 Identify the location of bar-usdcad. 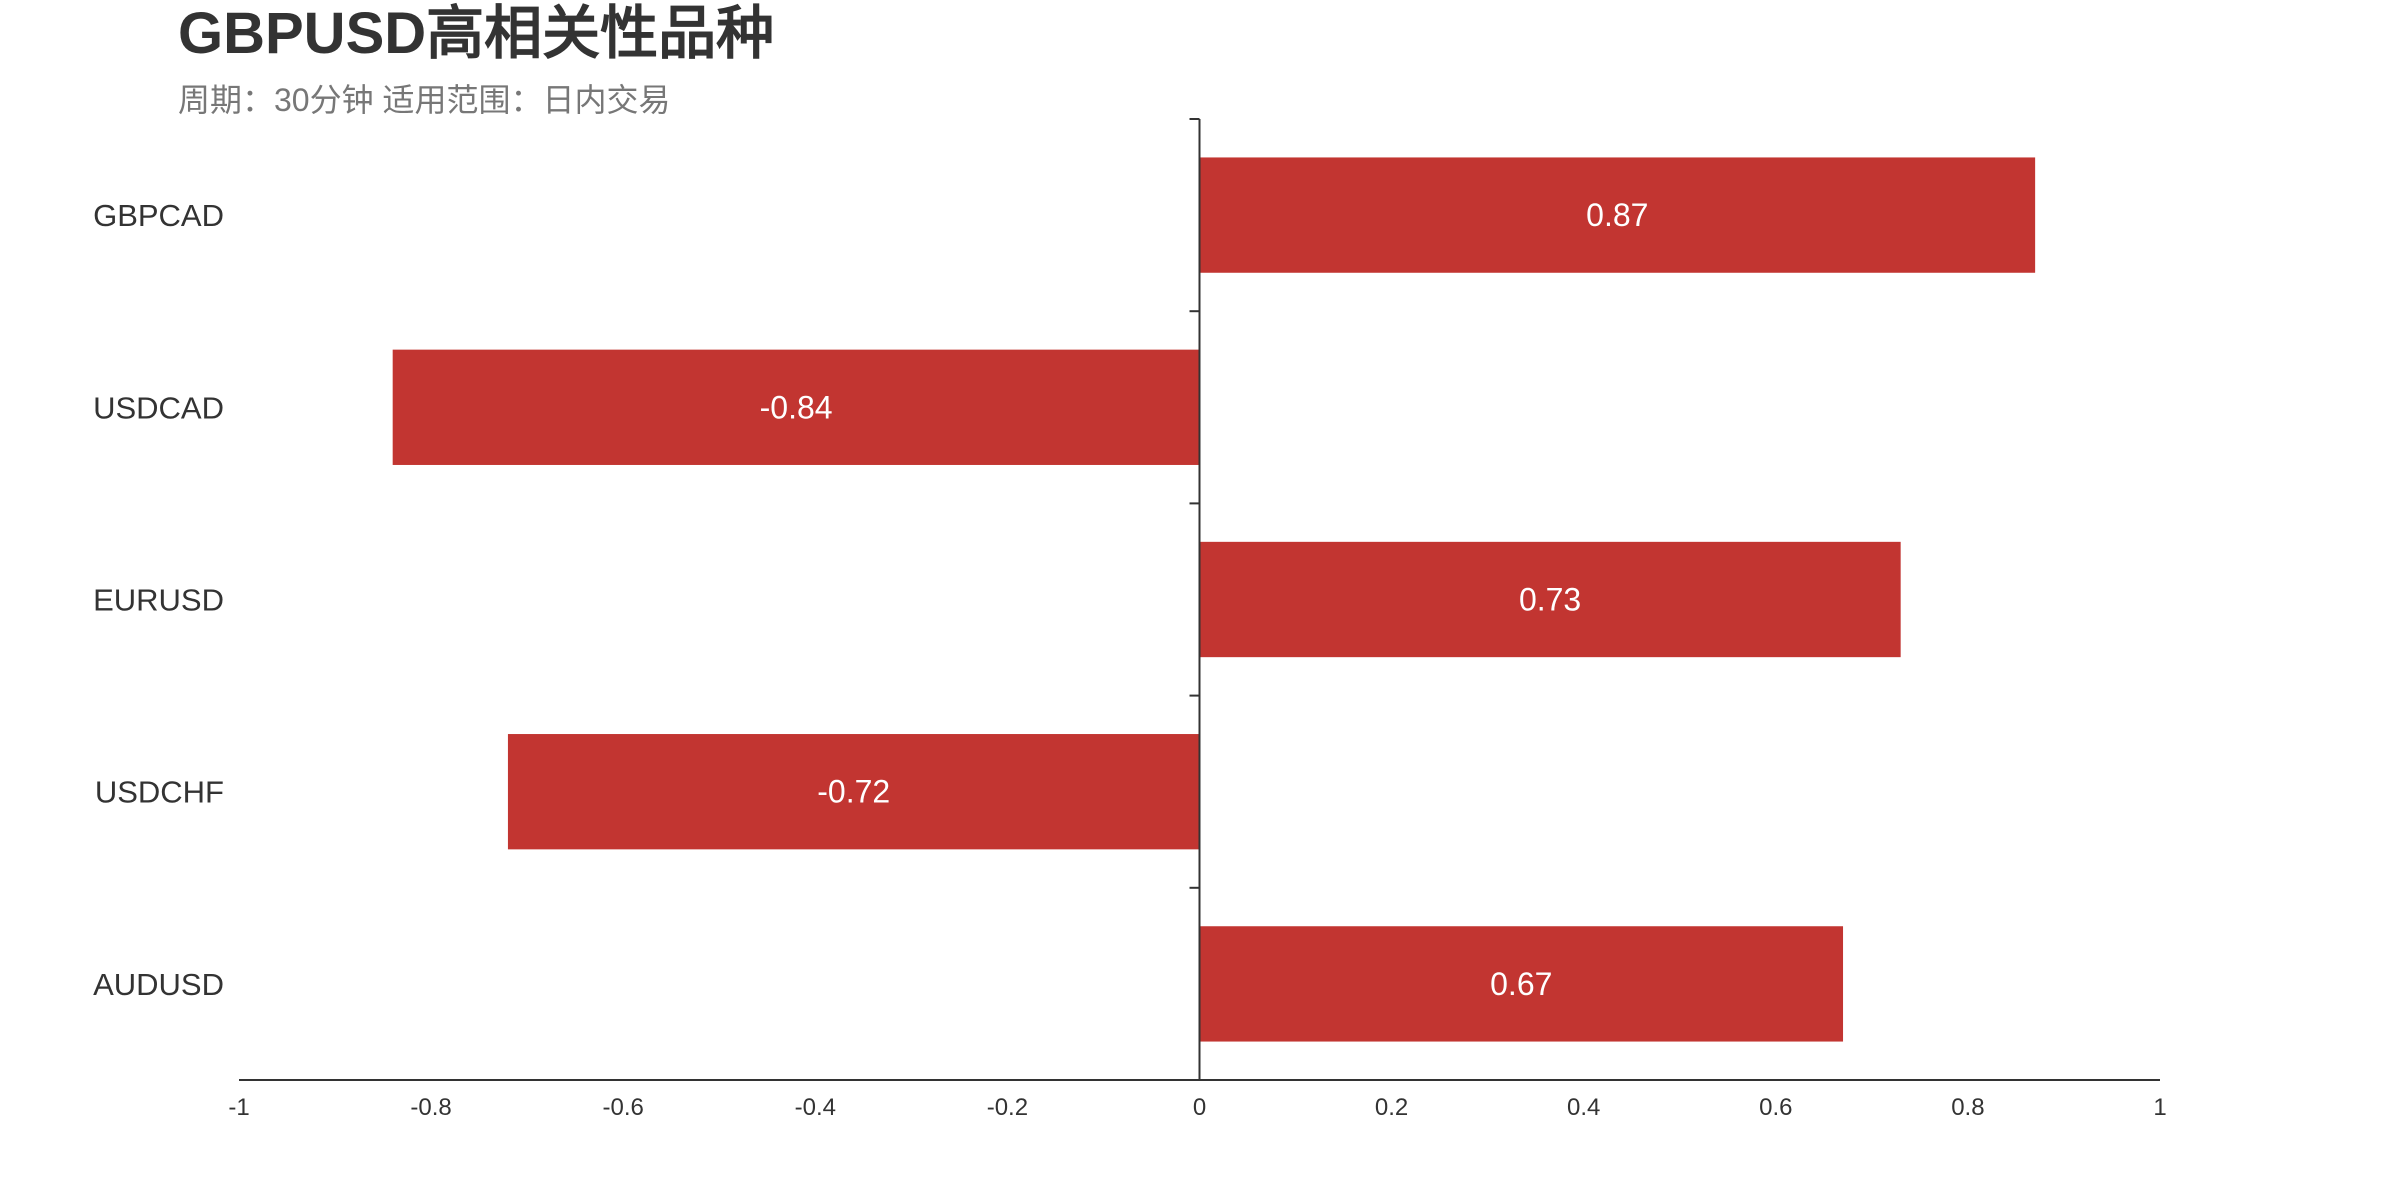
(796, 407).